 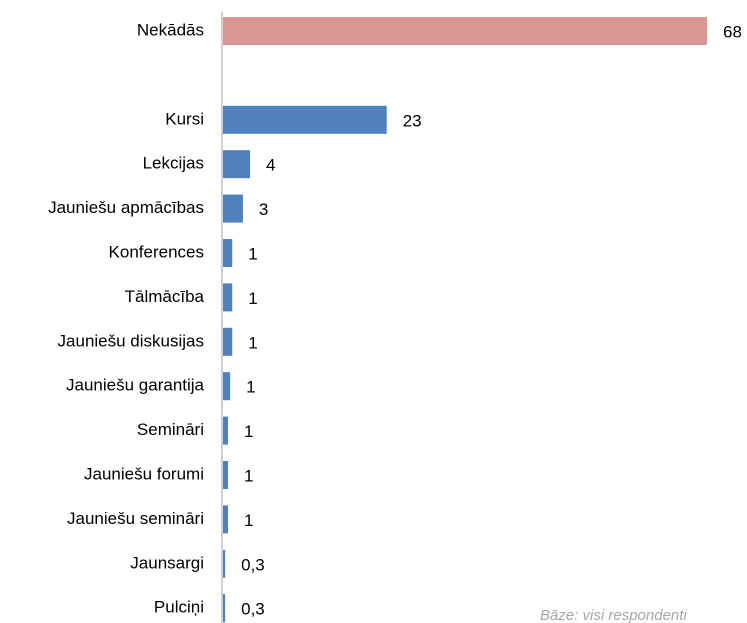 I want to click on note: Bāze: visi respondenti, so click(x=613, y=615).